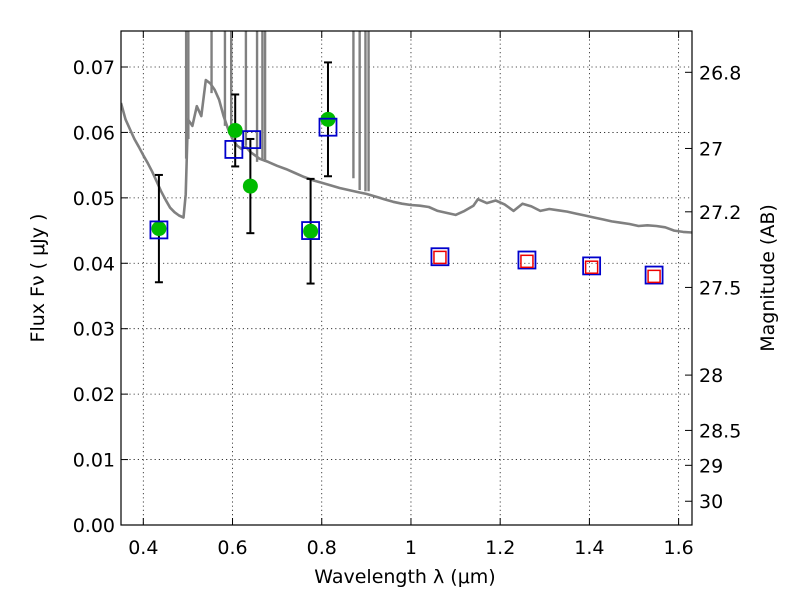  Describe the element at coordinates (38, 278) in the screenshot. I see `y-axis-label: Flux Fν ( μJy )` at that location.